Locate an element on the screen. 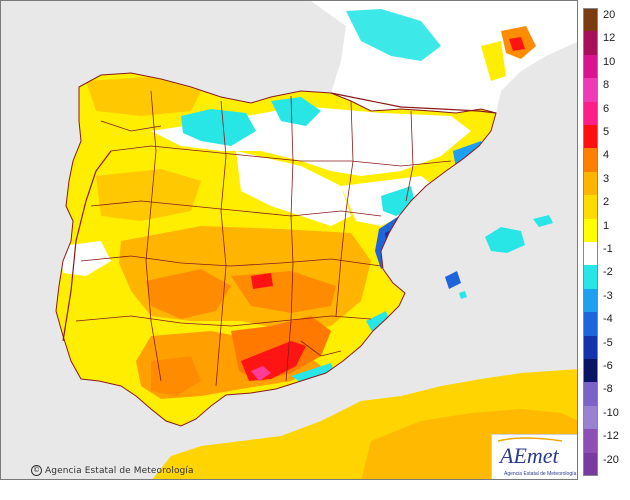  color-legend: 20 12 10 8 6 5 4 3 2 1 -1 -2 -3 -4 -5 -6 -8 -10 -12 -20 is located at coordinates (606, 243).